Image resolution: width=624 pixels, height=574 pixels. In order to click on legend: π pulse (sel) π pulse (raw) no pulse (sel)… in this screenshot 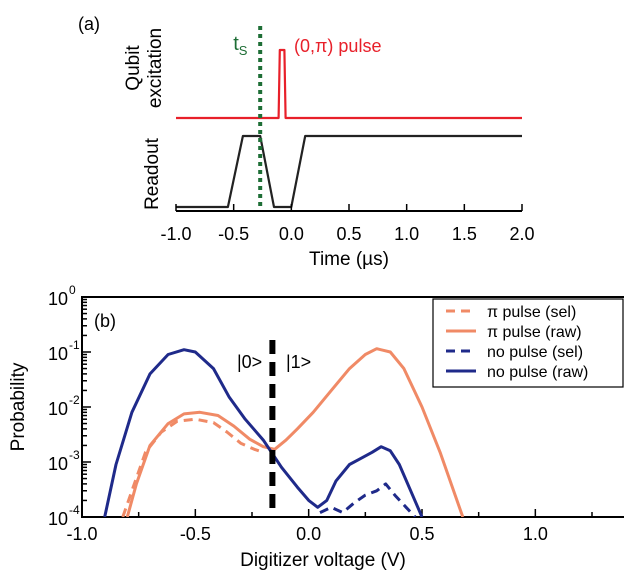, I will do `click(528, 343)`.